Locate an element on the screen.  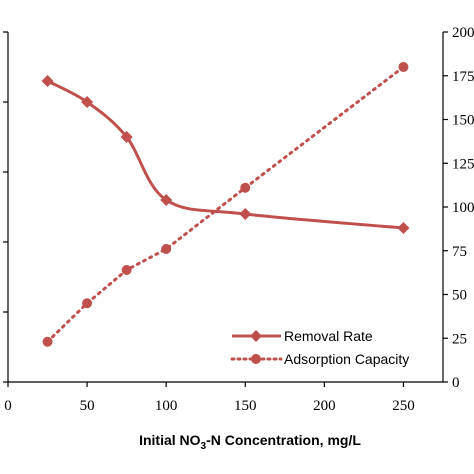
x-tick-label: 250 is located at coordinates (403, 406).